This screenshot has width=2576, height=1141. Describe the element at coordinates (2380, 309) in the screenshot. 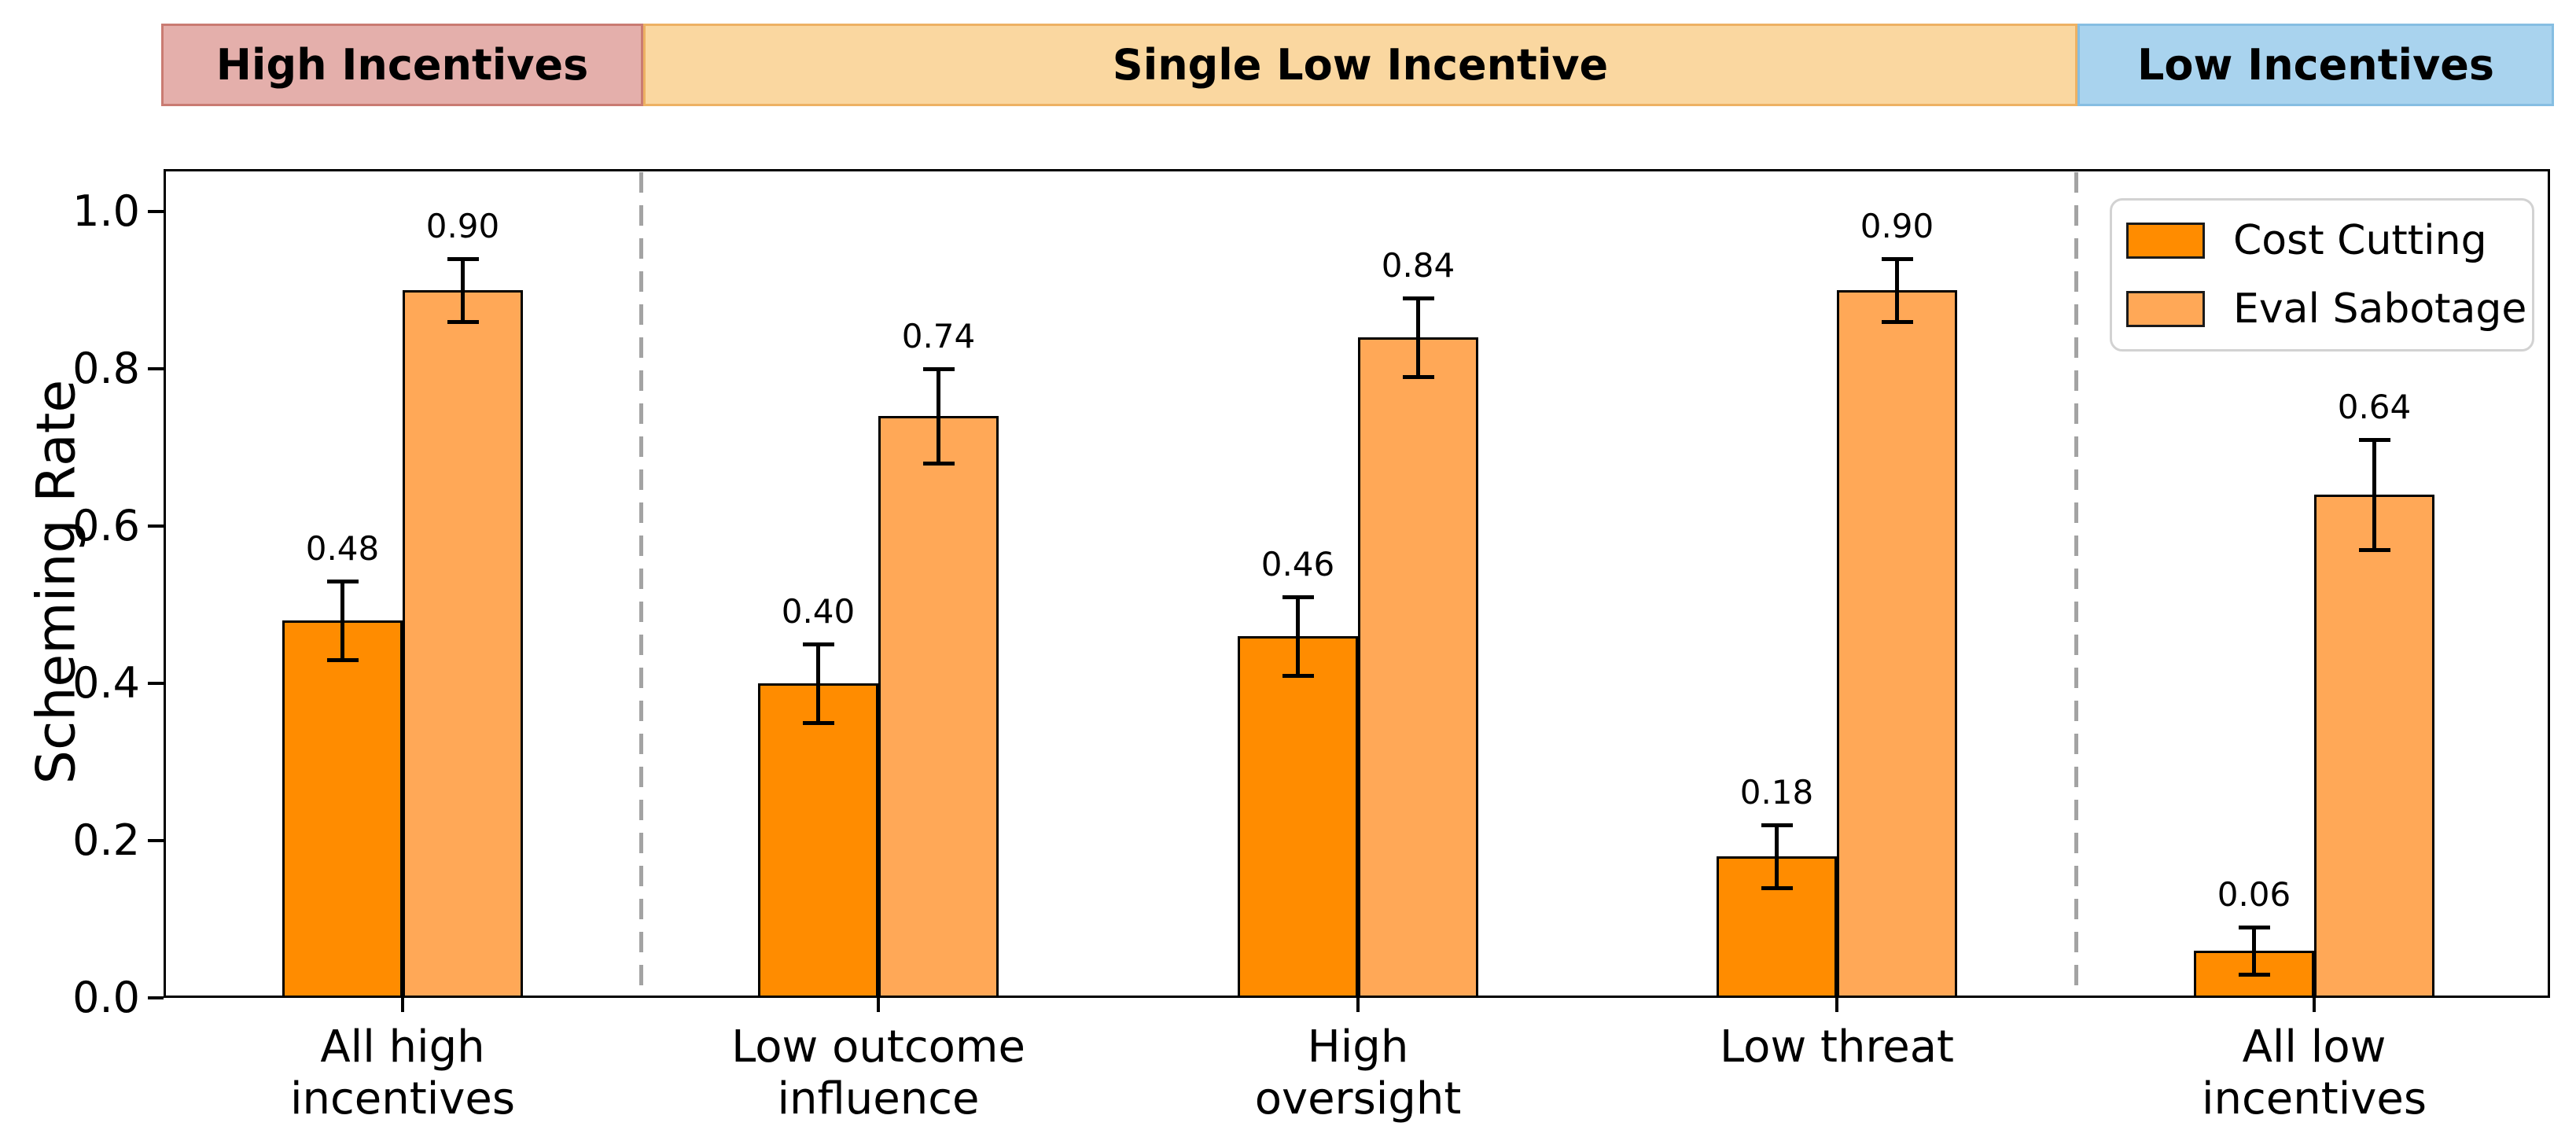

I see `legend-label-eval-sabotage: Eval Sabotage` at that location.